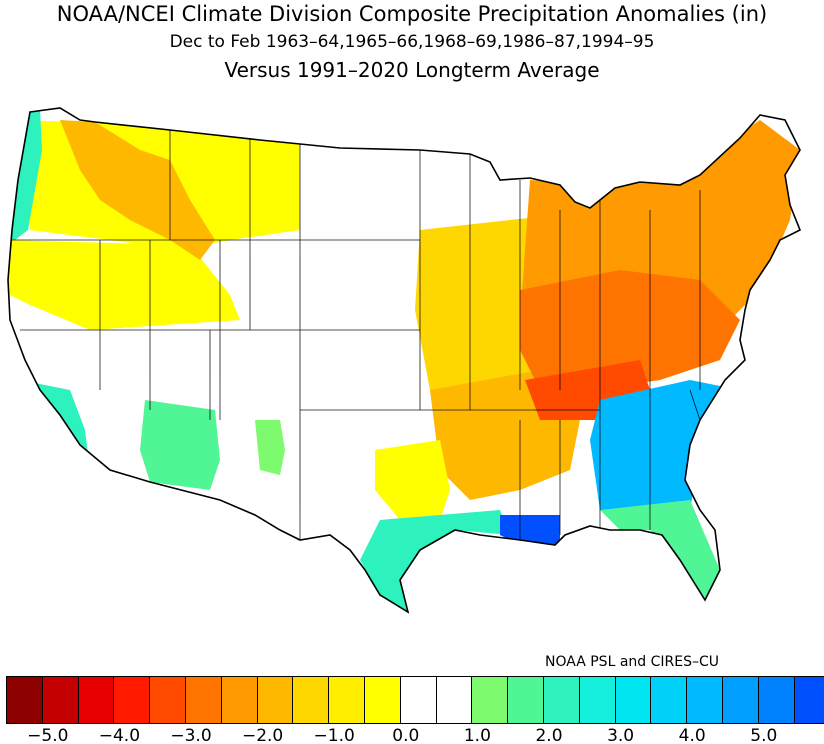 The image size is (824, 744). Describe the element at coordinates (412, 480) in the screenshot. I see `region-north-texas` at that location.